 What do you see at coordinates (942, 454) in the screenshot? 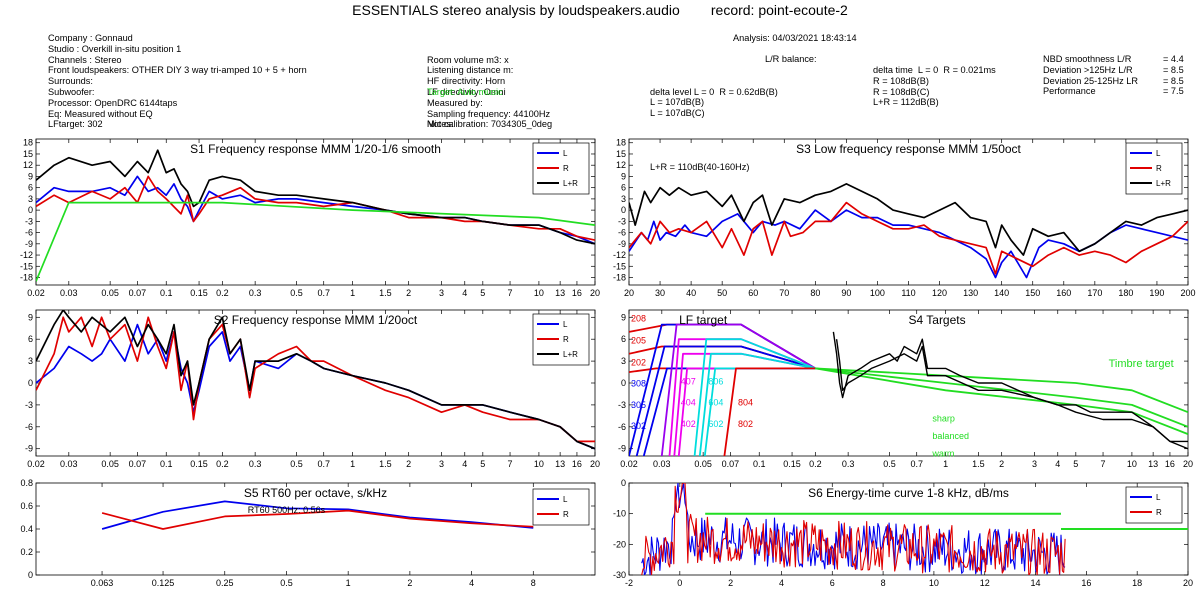
I see `timbre-name: warm` at bounding box center [942, 454].